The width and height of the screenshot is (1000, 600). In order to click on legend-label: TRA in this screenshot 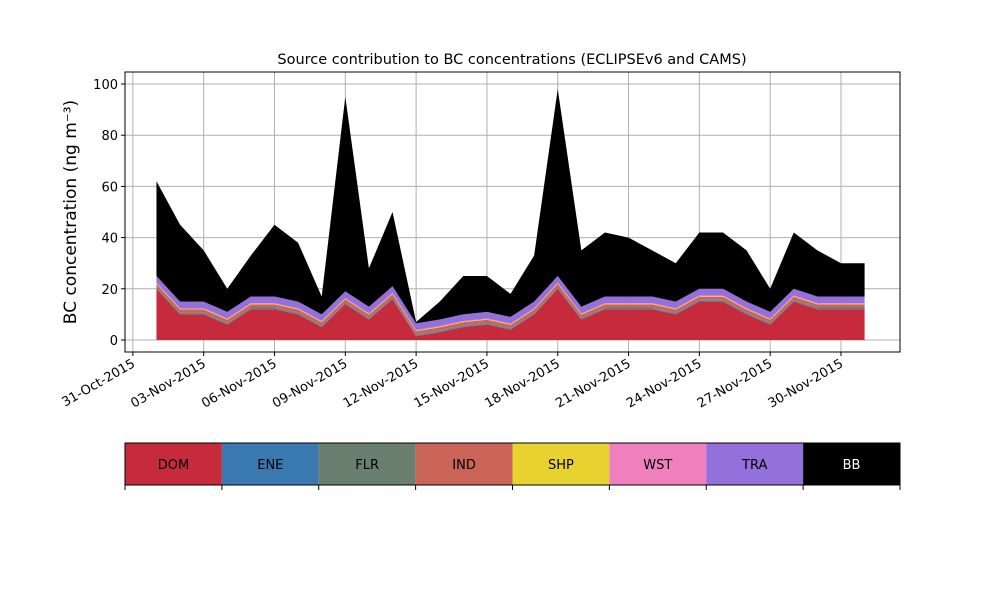, I will do `click(754, 465)`.